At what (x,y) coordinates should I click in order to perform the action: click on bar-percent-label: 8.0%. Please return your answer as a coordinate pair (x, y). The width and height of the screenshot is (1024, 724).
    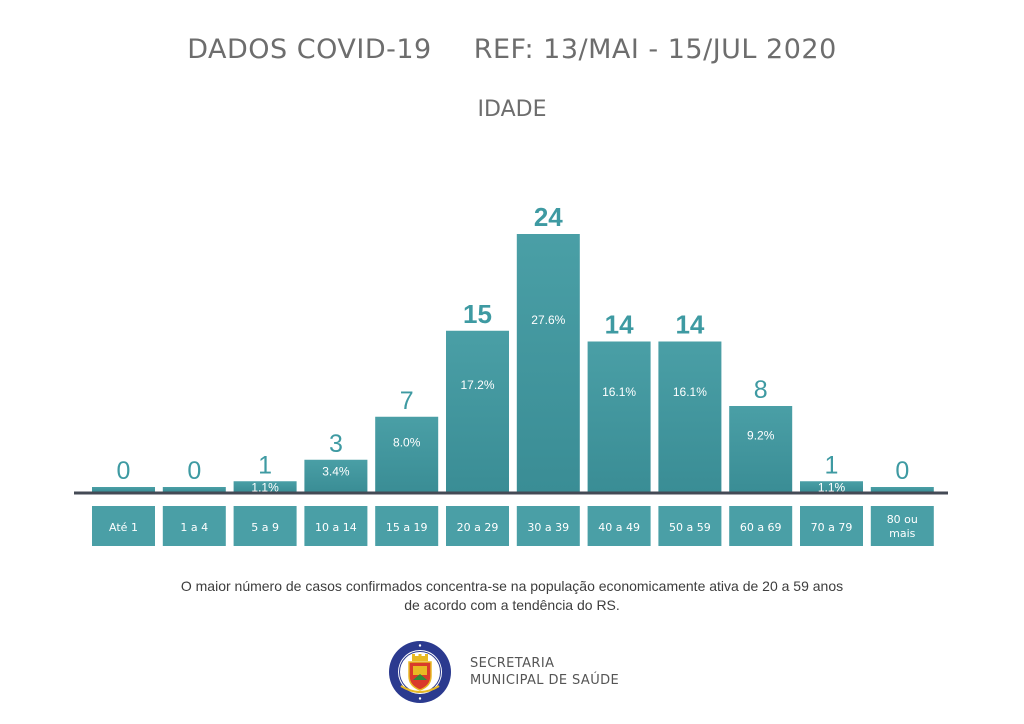
    Looking at the image, I should click on (407, 443).